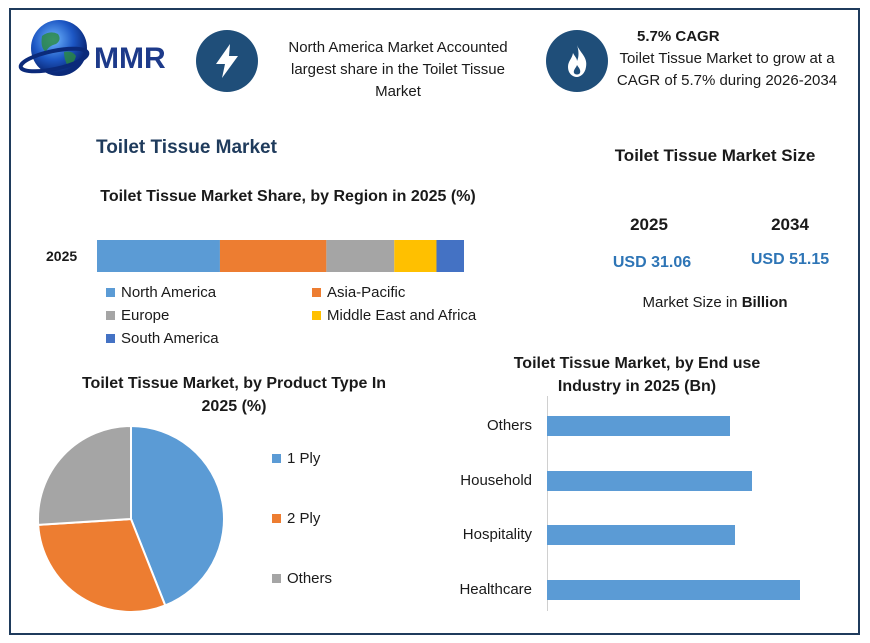 This screenshot has height=643, width=870. What do you see at coordinates (678, 36) in the screenshot?
I see `cagr-title: 5.7% CAGR` at bounding box center [678, 36].